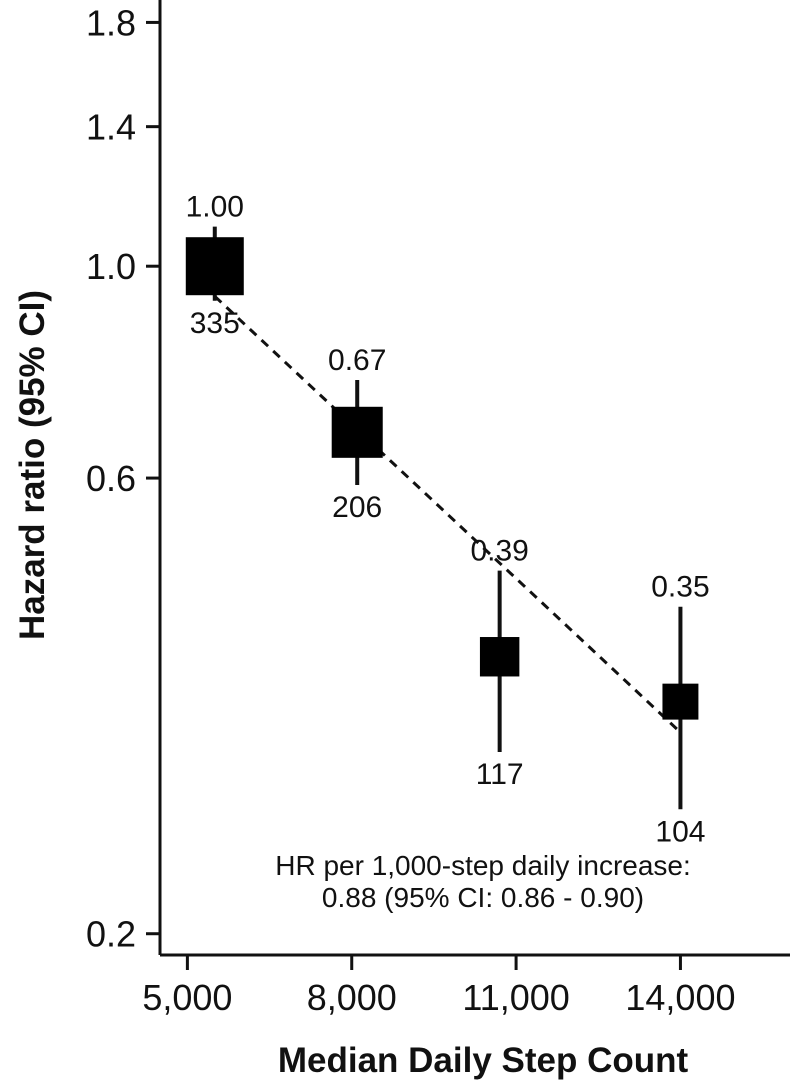  Describe the element at coordinates (111, 22) in the screenshot. I see `y-tick-label: 1.8` at that location.